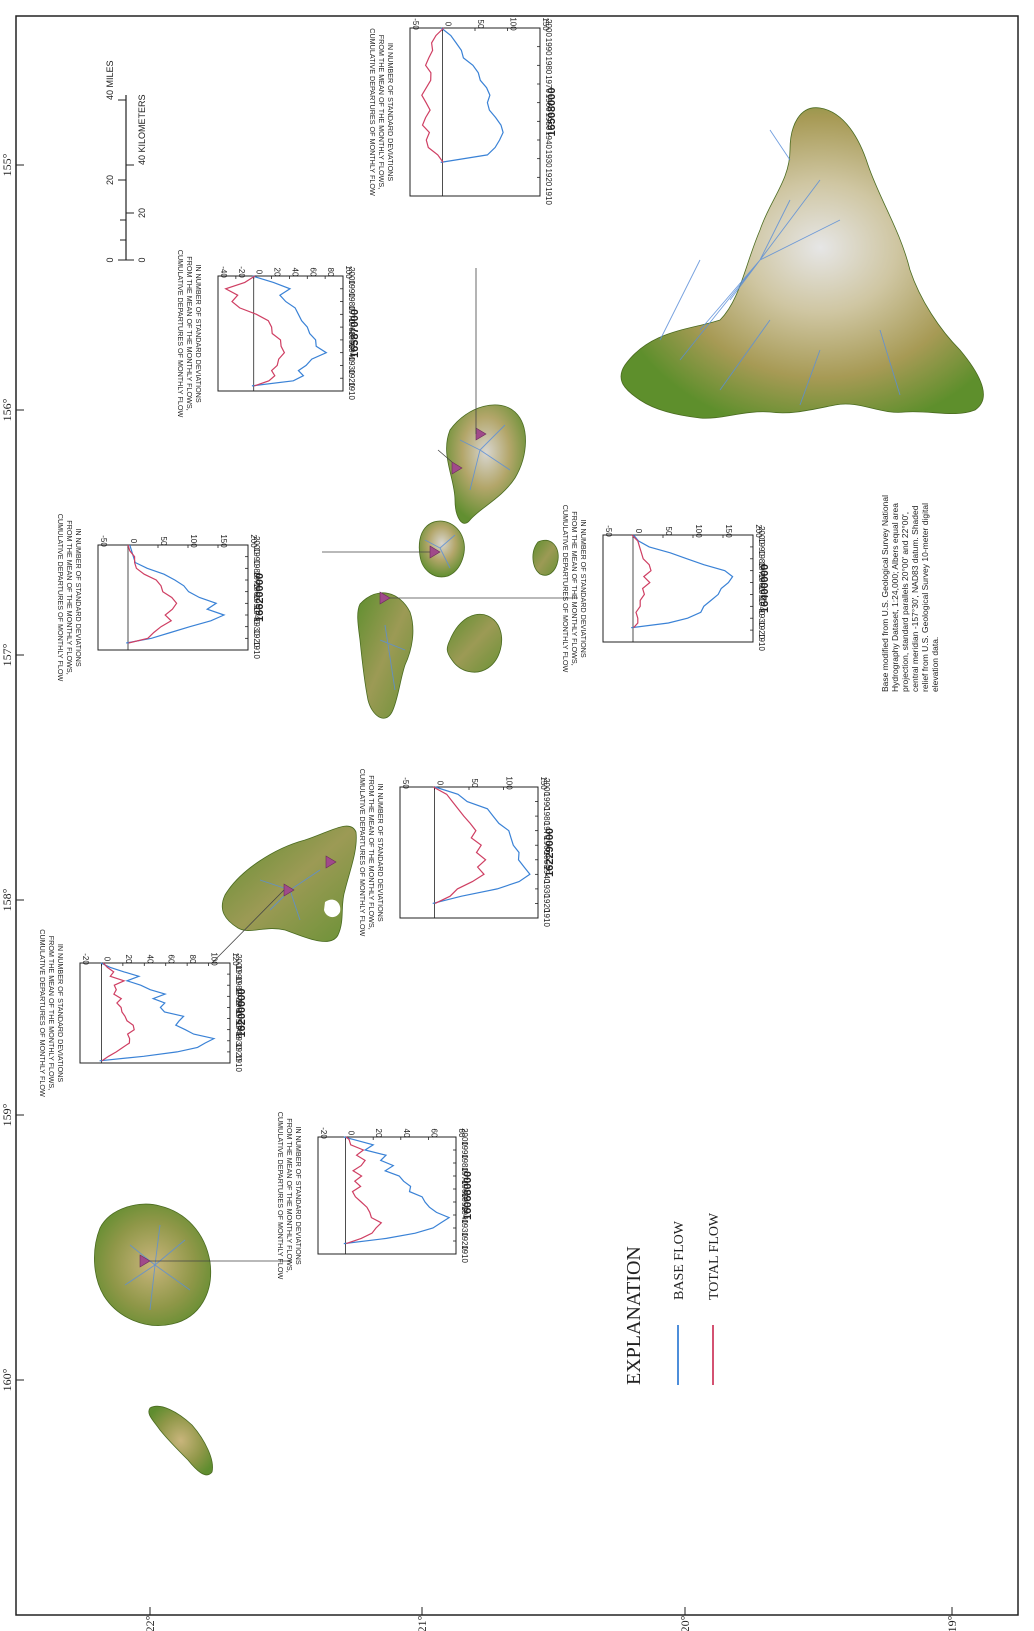 The width and height of the screenshot is (1034, 1631). I want to click on legend: EXPLANATION BASE FLOW TOTAL FLOW, so click(672, 1298).